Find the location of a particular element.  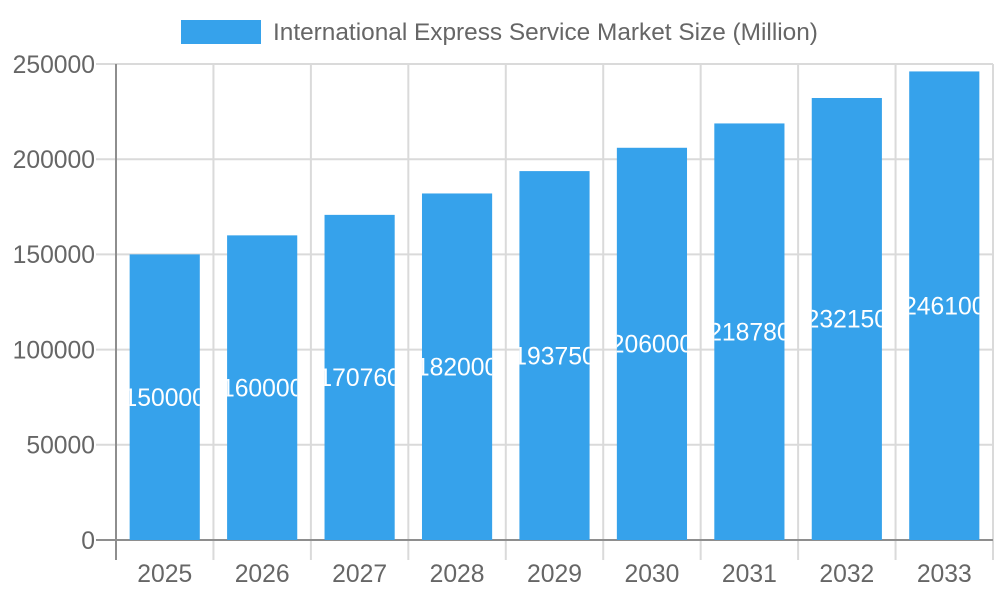

svg-text: 200000 is located at coordinates (54, 160).